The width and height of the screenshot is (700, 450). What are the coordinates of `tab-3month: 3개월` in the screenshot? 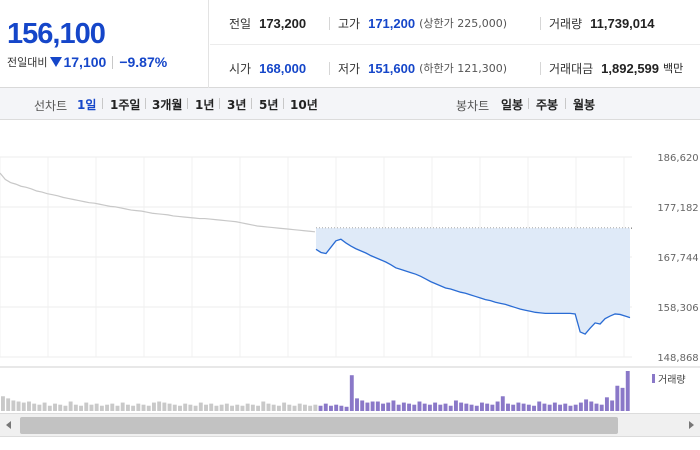 It's located at (167, 105).